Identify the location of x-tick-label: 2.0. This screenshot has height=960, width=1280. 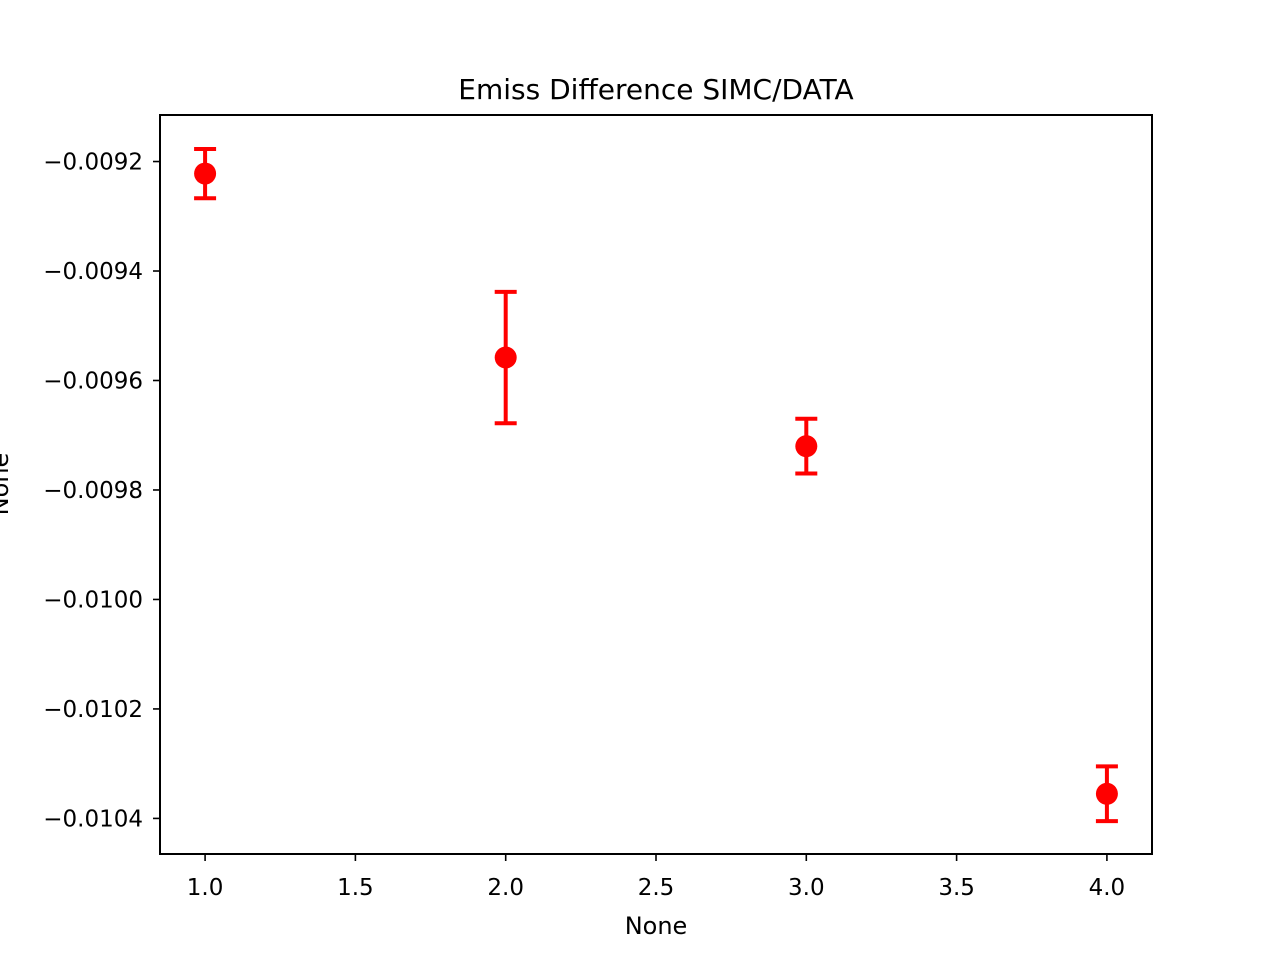
(505, 888).